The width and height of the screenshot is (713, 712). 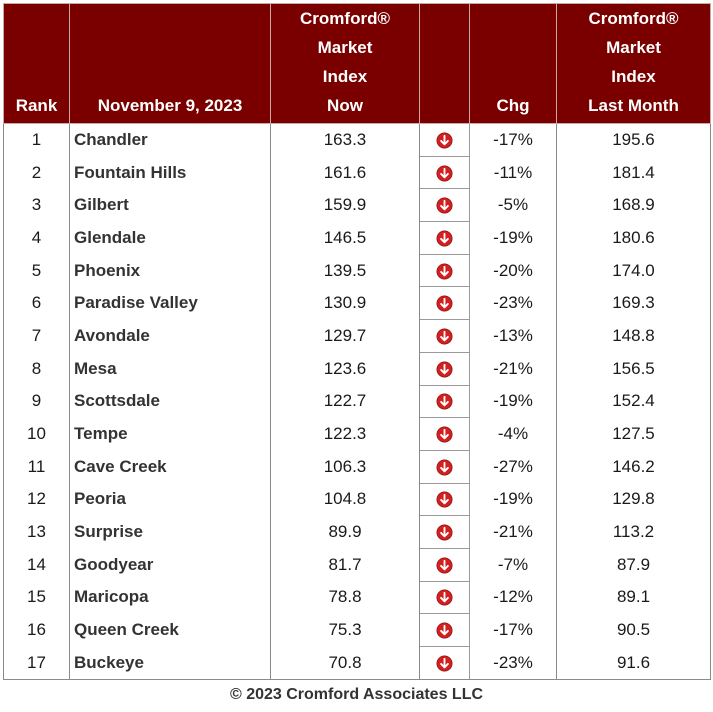 What do you see at coordinates (513, 205) in the screenshot?
I see `change-percent-cell: -5%` at bounding box center [513, 205].